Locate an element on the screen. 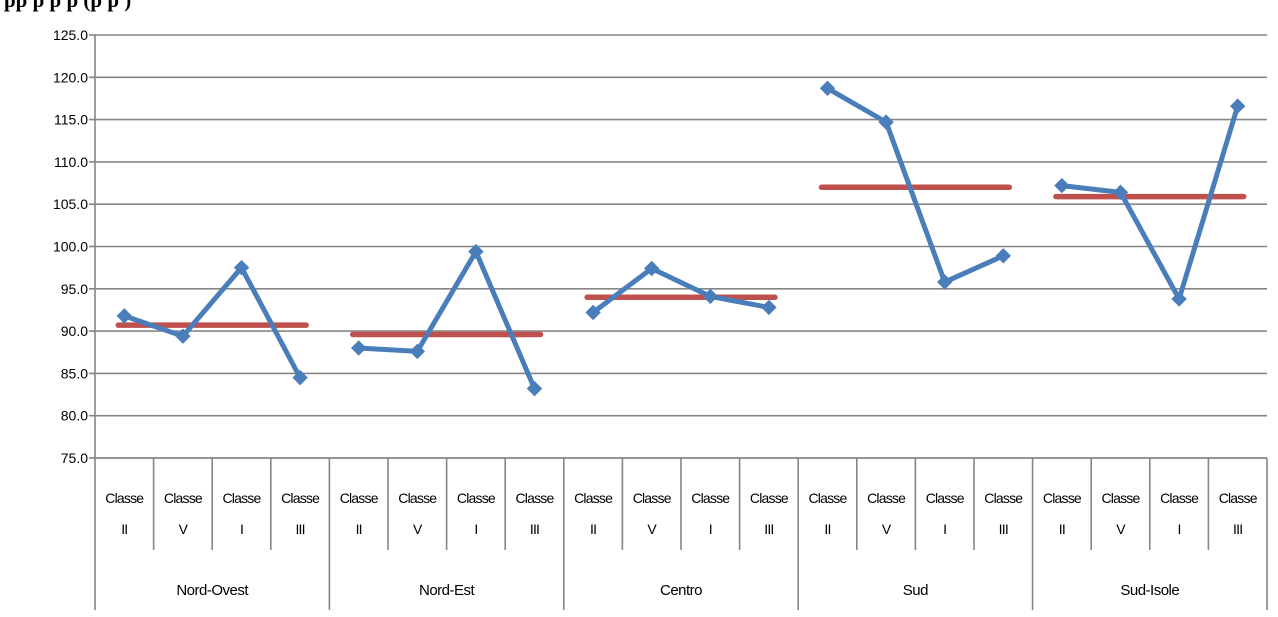 This screenshot has width=1278, height=617. group-label: Centro is located at coordinates (681, 590).